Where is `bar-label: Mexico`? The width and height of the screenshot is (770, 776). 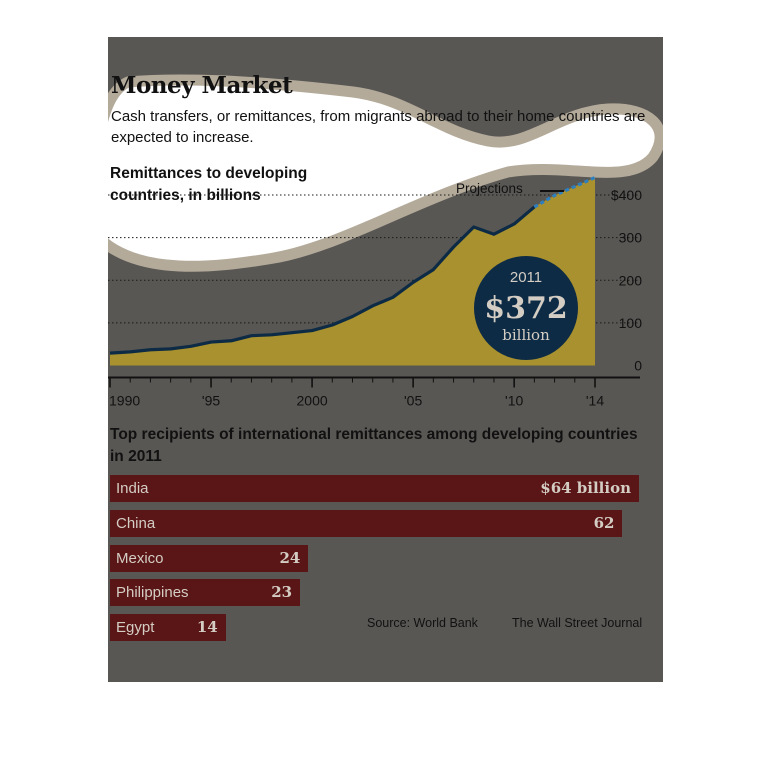 bar-label: Mexico is located at coordinates (140, 558).